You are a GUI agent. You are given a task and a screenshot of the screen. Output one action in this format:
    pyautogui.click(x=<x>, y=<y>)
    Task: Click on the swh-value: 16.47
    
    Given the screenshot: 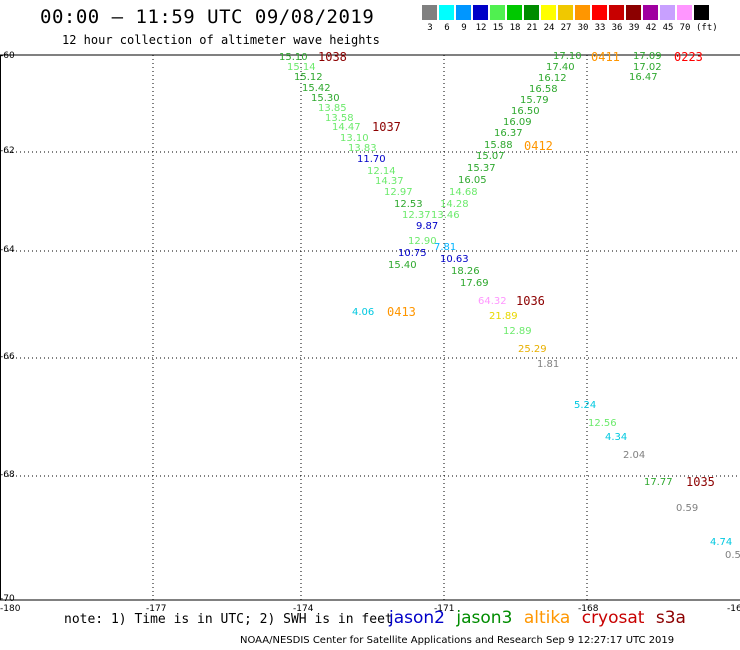 What is the action you would take?
    pyautogui.click(x=643, y=77)
    